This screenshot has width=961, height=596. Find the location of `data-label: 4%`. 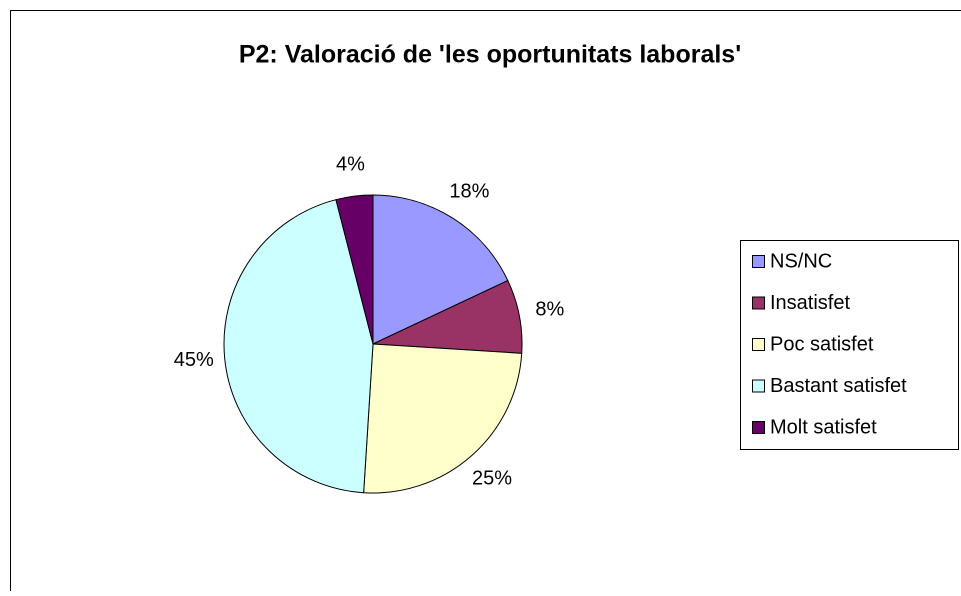

data-label: 4% is located at coordinates (350, 165).